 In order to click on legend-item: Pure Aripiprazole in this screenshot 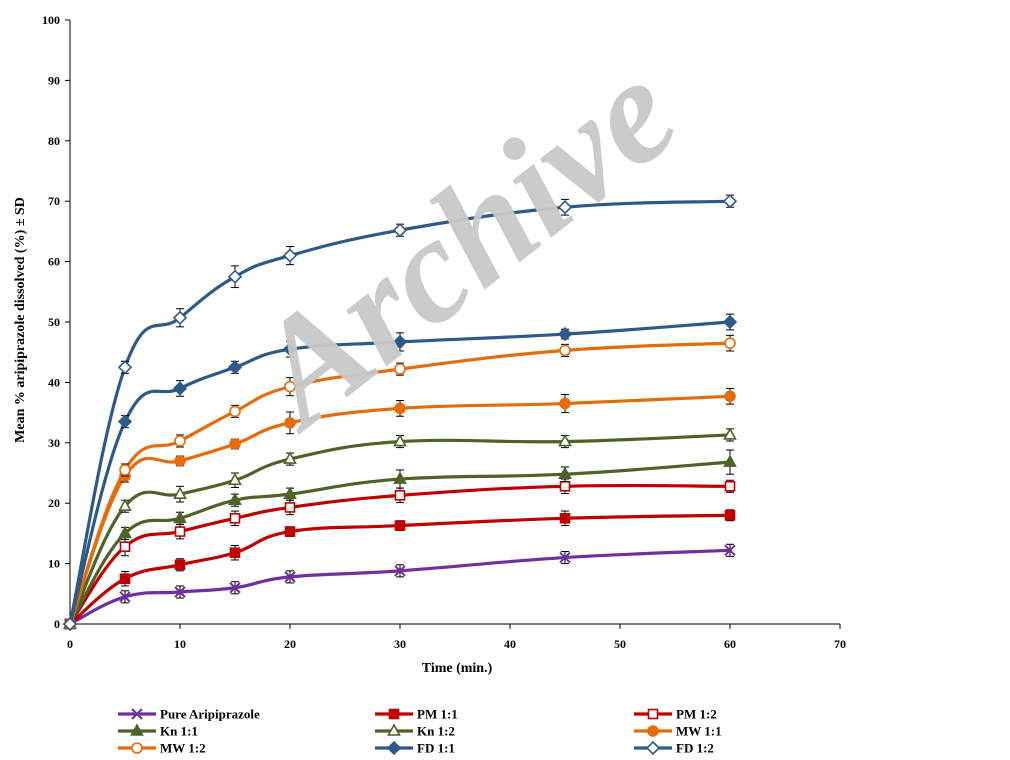, I will do `click(189, 714)`.